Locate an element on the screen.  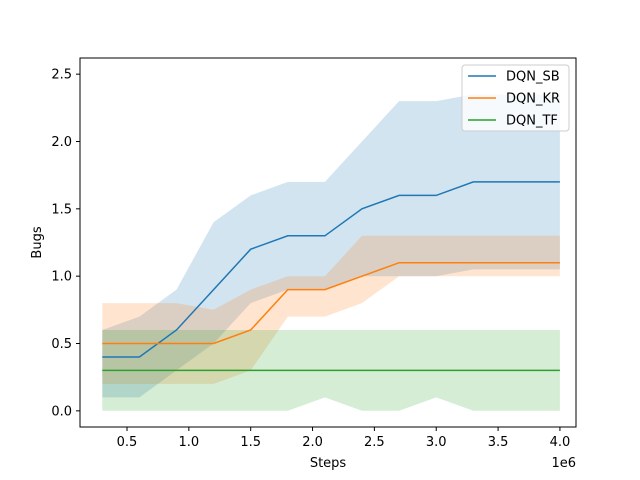
y-axis-label: Bugs is located at coordinates (37, 242).